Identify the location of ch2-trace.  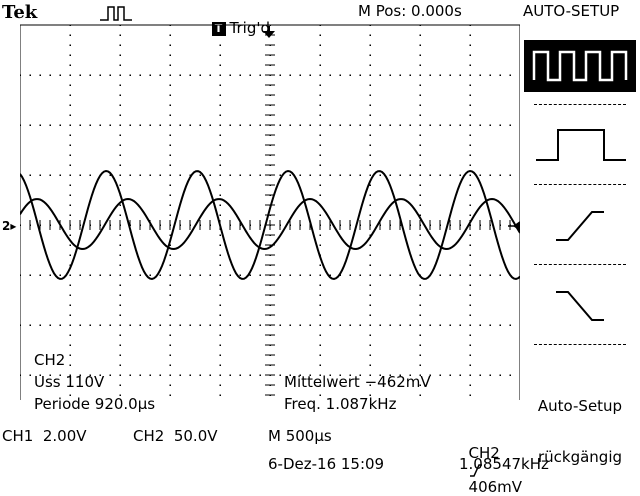
(270, 224).